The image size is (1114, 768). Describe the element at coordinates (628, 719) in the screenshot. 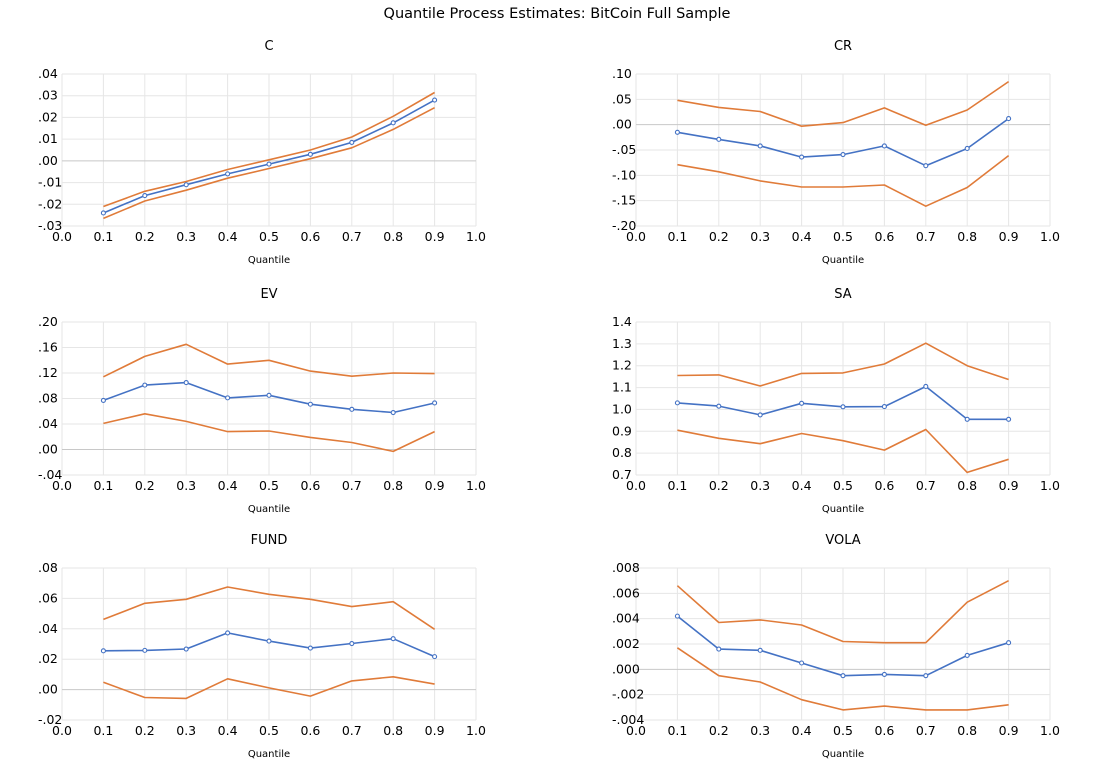

I see `y-tick-label: -.004` at that location.